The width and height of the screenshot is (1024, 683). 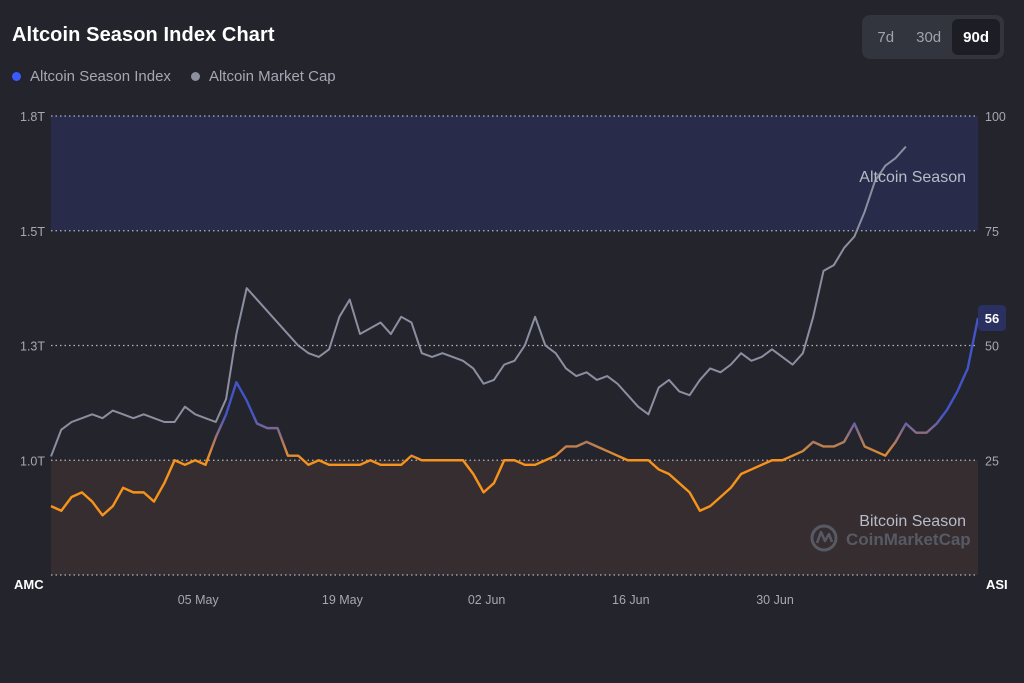 What do you see at coordinates (272, 76) in the screenshot?
I see `legend-label: Altcoin Market Cap` at bounding box center [272, 76].